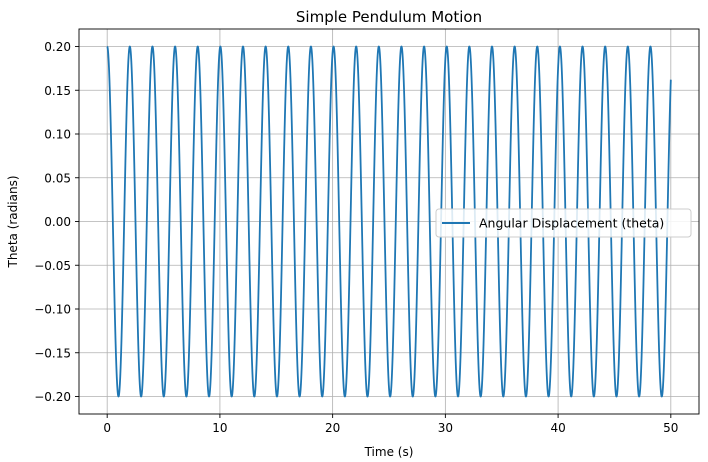  Describe the element at coordinates (52, 266) in the screenshot. I see `y-tick-label: −0.05` at that location.